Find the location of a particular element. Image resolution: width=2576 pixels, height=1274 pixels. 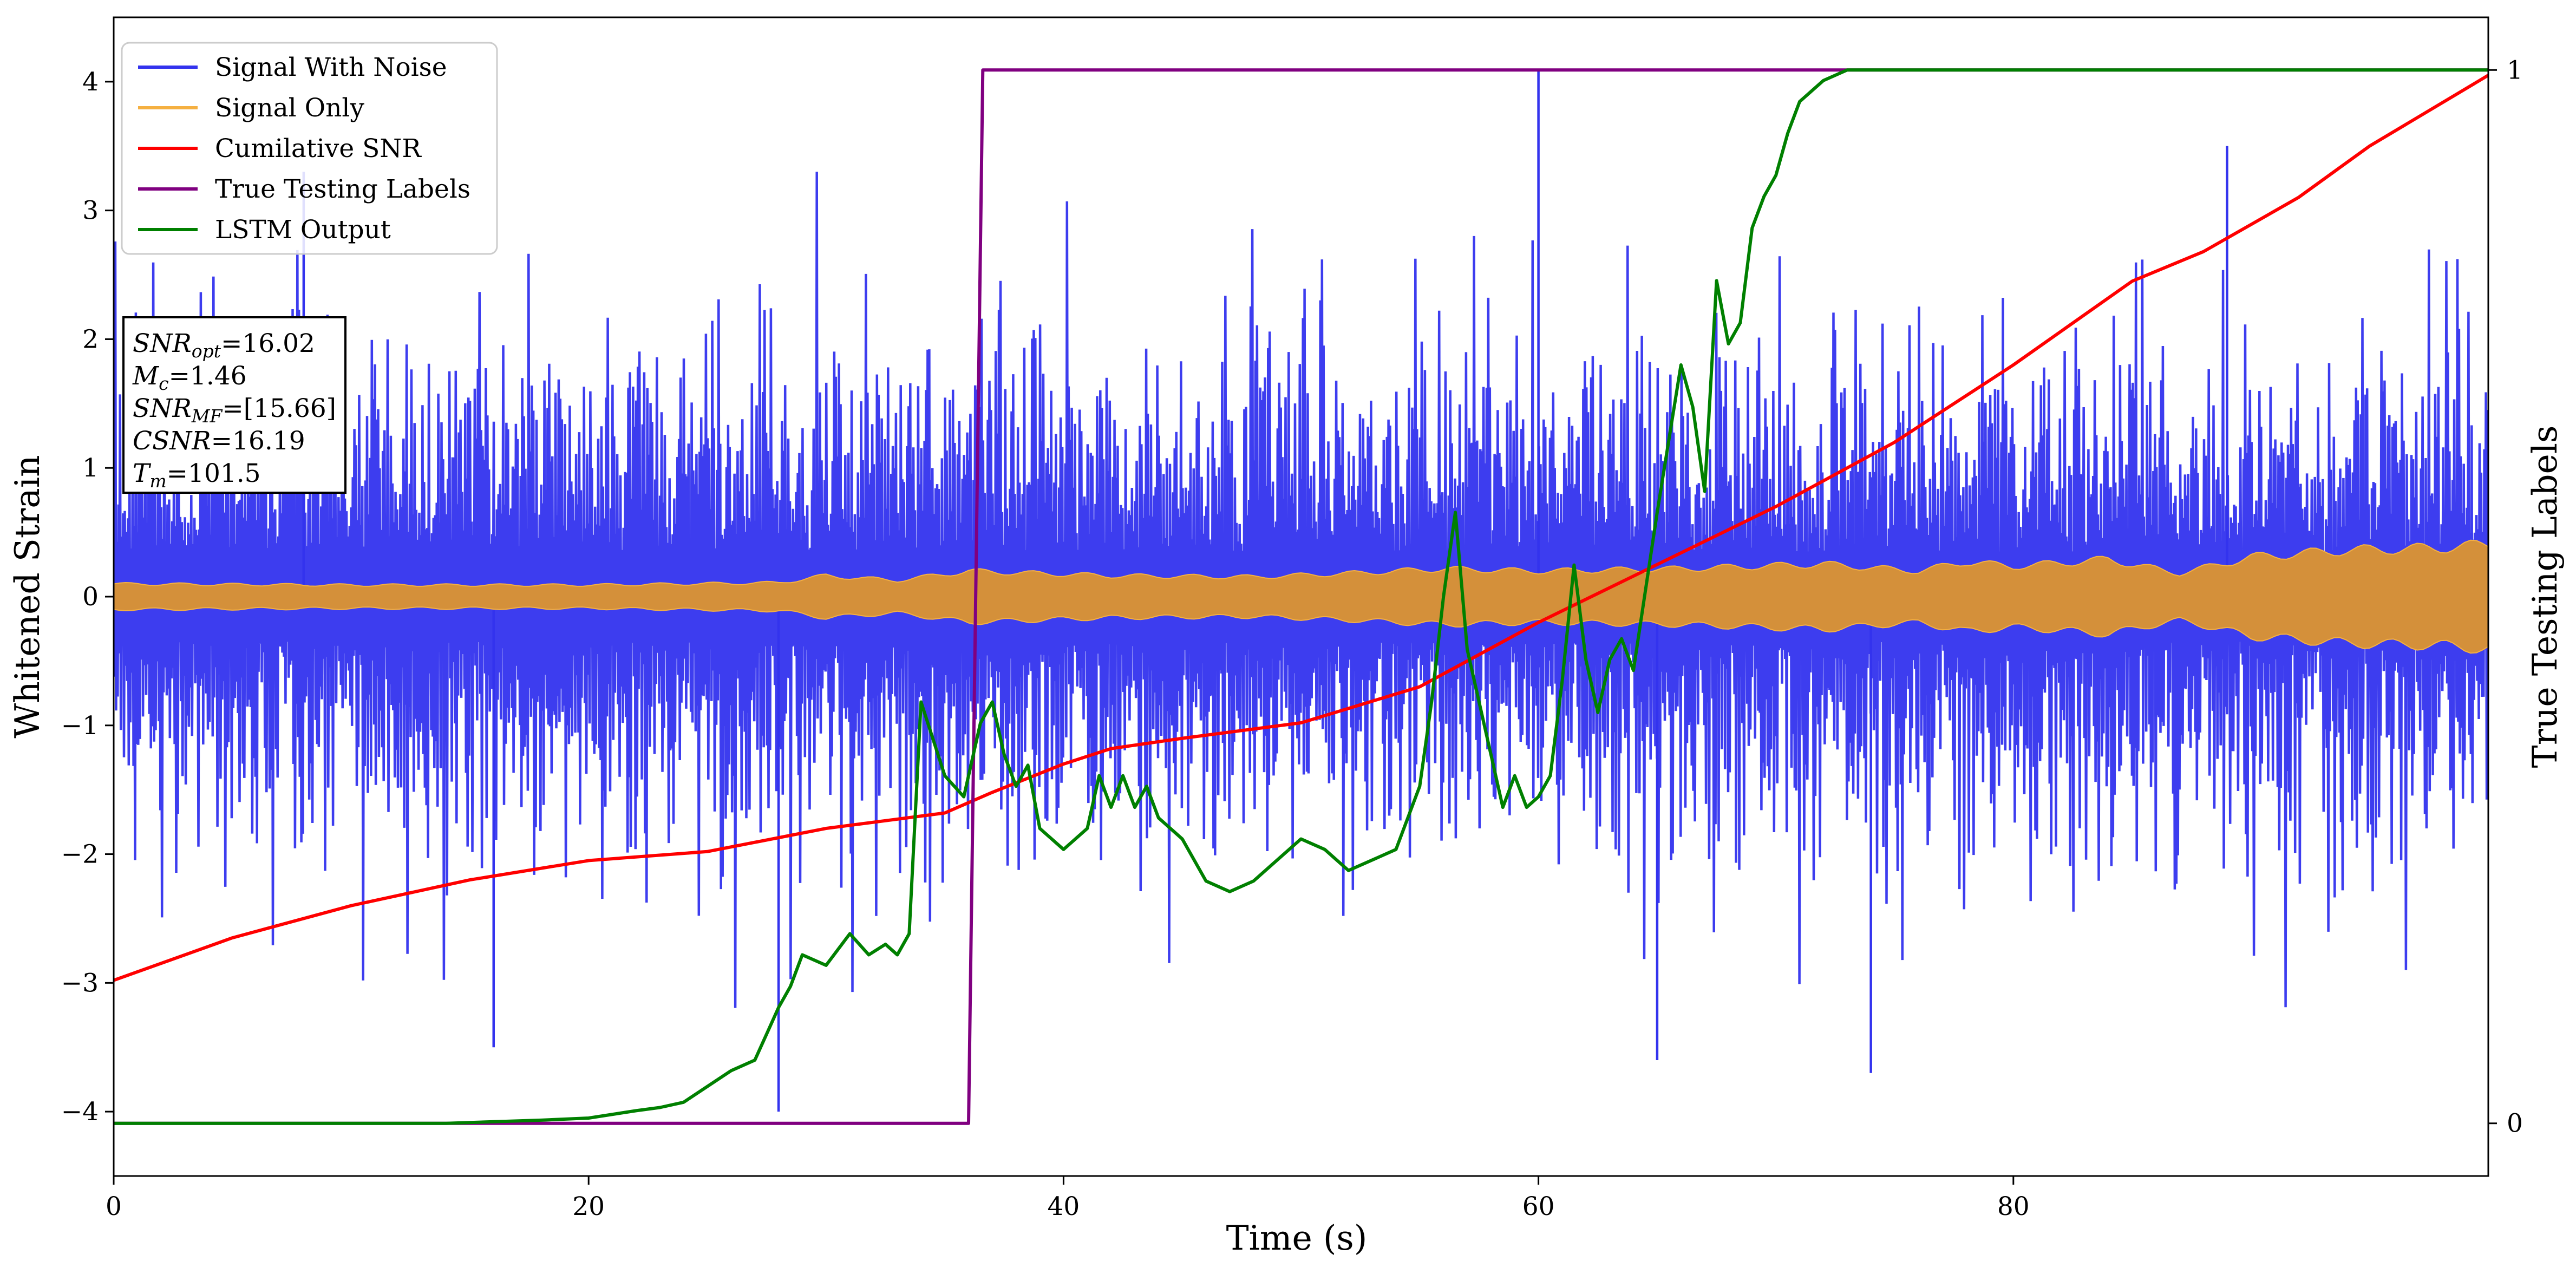

y-axis-label: Whitened Strain is located at coordinates (28, 596).